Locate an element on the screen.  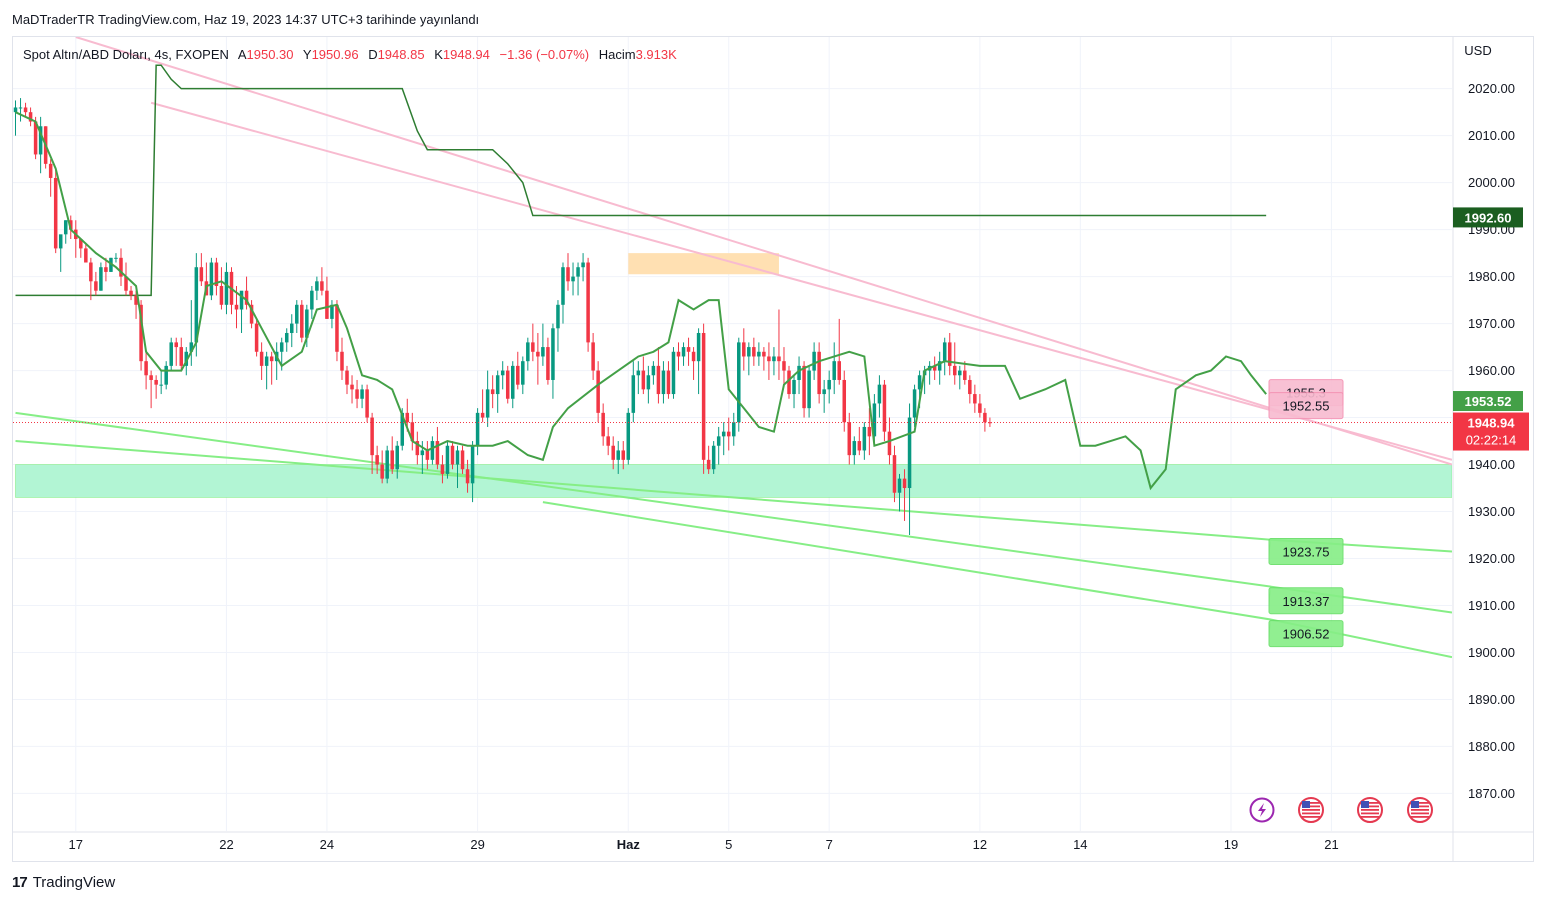
footer: 17 TradingView is located at coordinates (63, 882).